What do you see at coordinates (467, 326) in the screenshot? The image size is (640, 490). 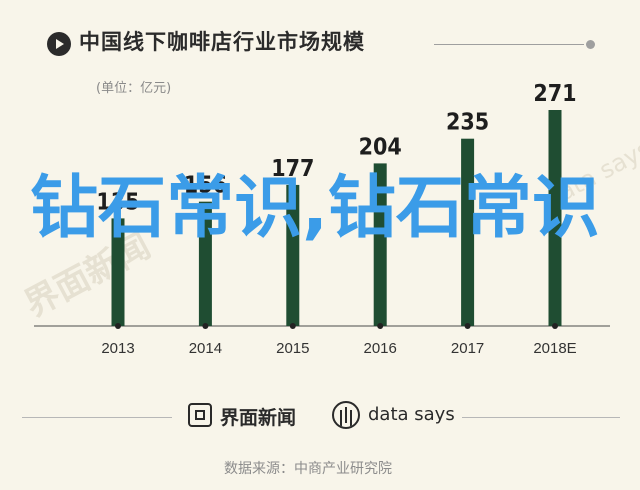 I see `tick-dot-2017` at bounding box center [467, 326].